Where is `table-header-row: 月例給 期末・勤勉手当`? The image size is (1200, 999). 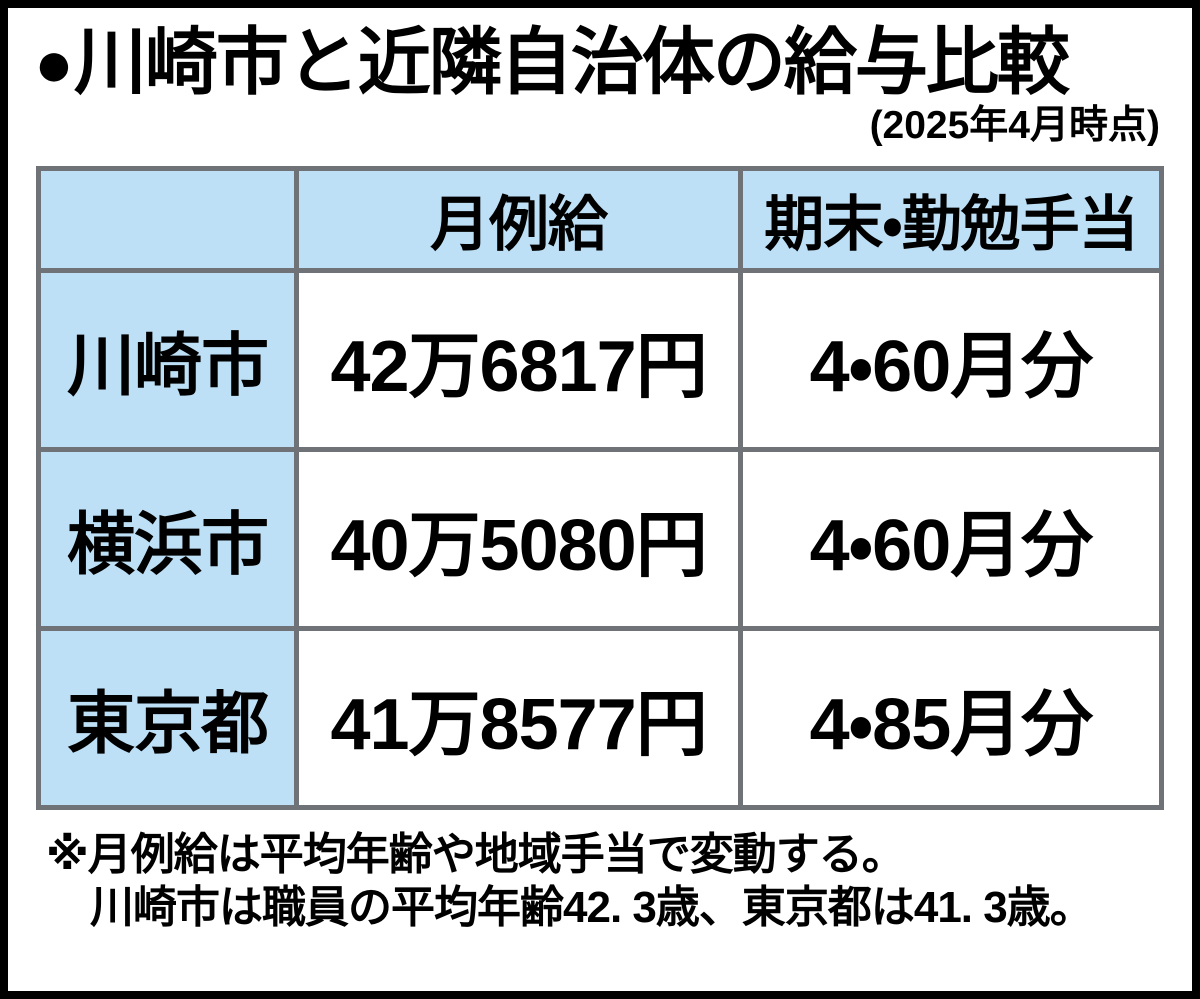 table-header-row: 月例給 期末・勤勉手当 is located at coordinates (600, 219).